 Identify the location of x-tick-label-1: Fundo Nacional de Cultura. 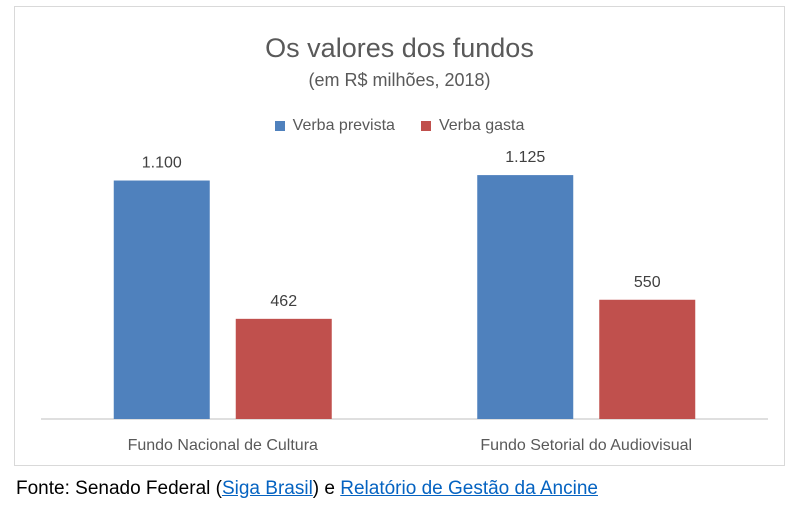
(223, 445).